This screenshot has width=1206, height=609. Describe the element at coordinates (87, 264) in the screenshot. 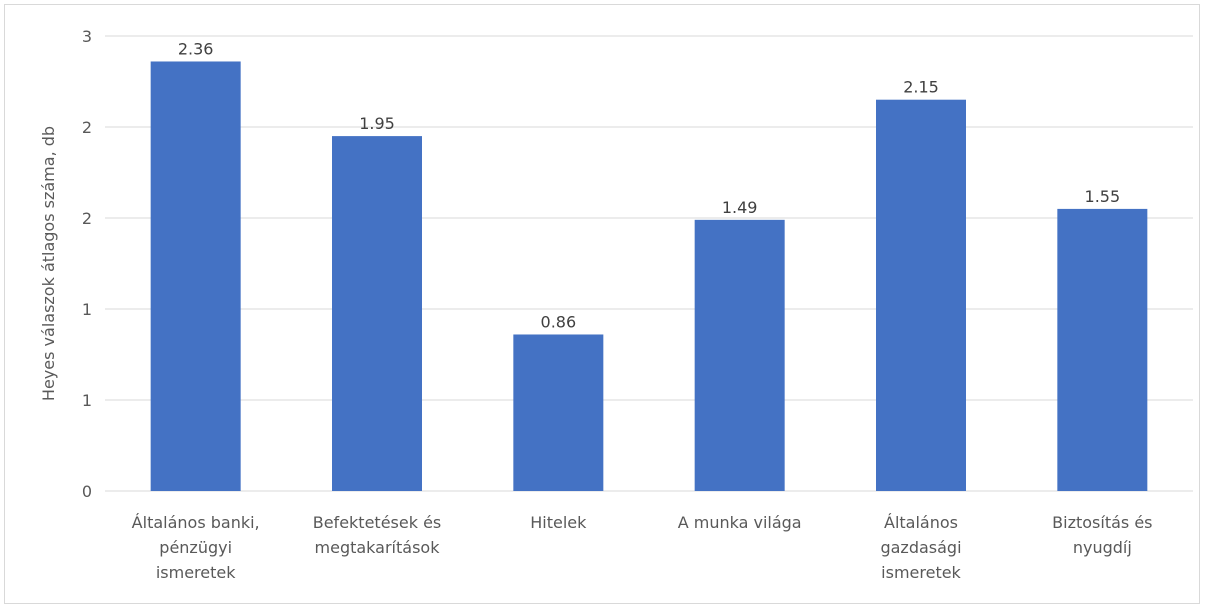

I see `y-axis-ticks: 0 1 1 2 2 3` at that location.